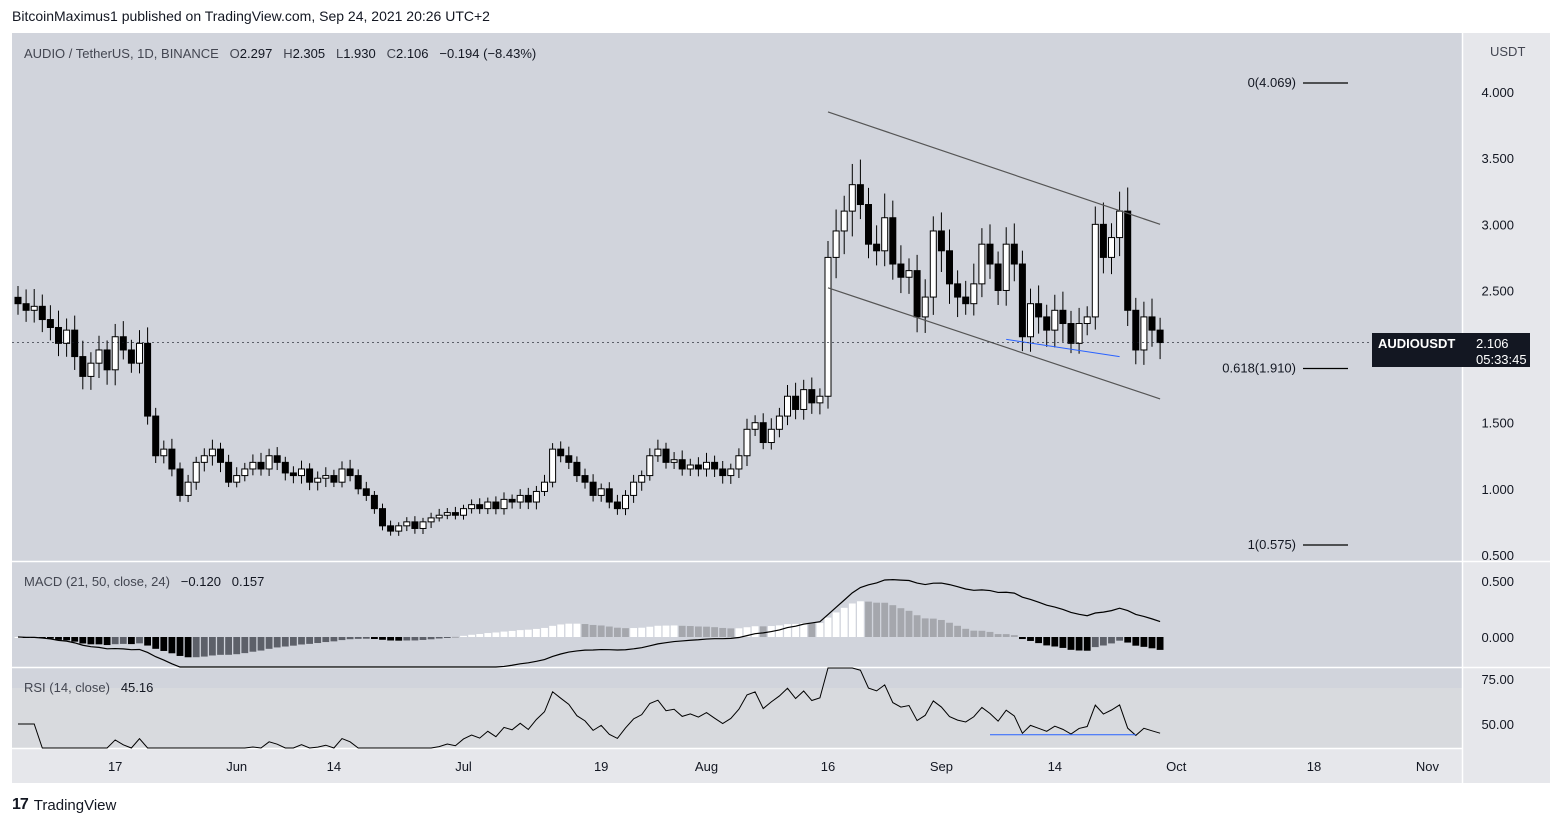 This screenshot has height=827, width=1562. I want to click on rsi-value: 45.16, so click(137, 687).